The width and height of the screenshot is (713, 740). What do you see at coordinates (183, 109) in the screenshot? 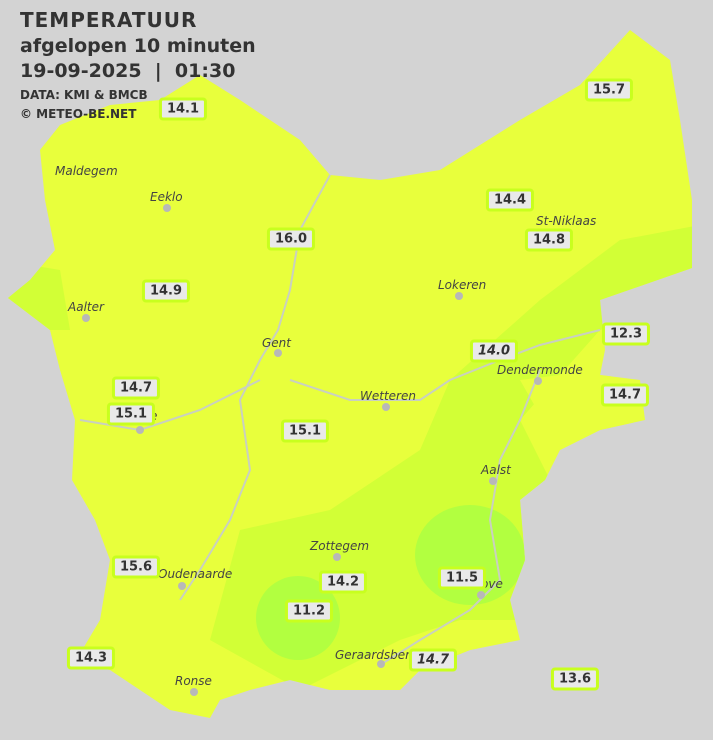
I see `temp-label: 14.1` at bounding box center [183, 109].